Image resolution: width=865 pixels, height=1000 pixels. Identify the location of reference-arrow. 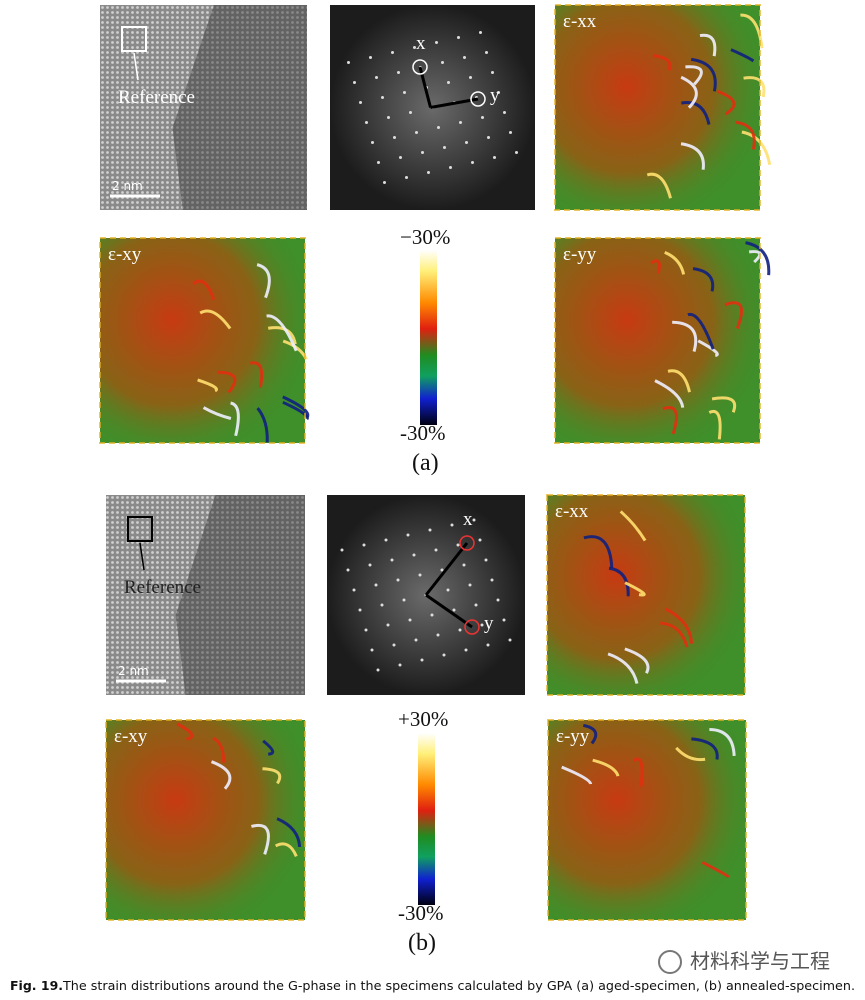
(136, 66).